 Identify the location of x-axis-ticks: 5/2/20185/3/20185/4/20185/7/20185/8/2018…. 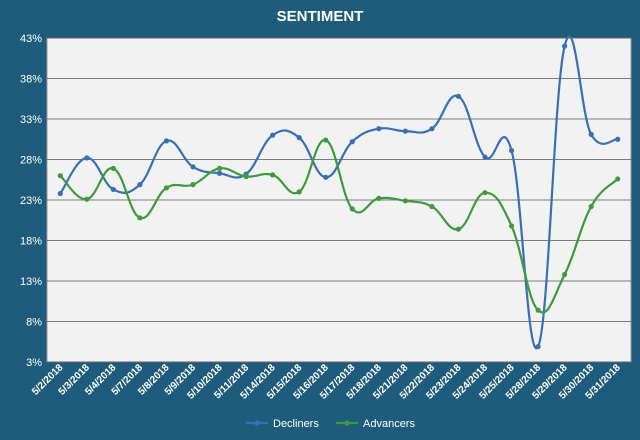
(326, 382).